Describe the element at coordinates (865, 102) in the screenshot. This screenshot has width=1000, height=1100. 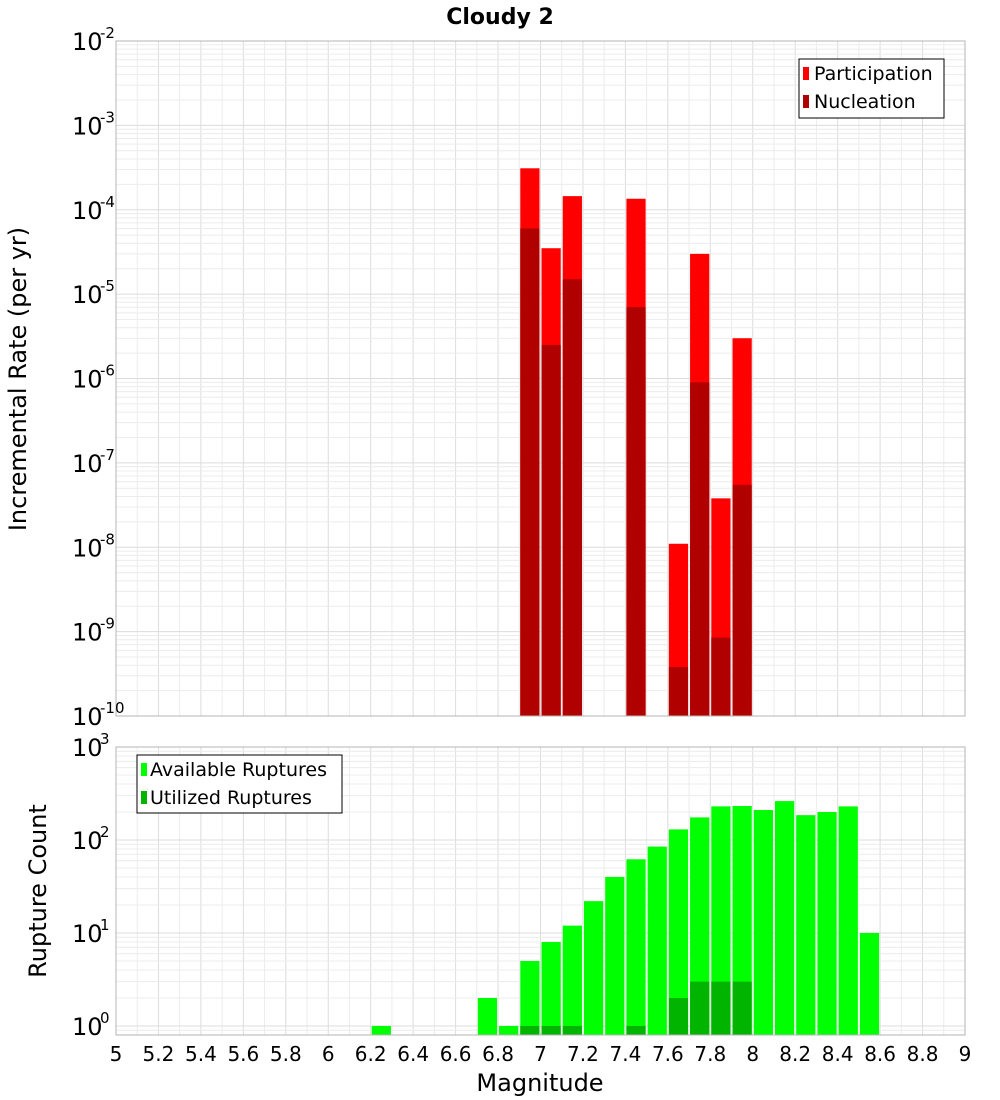
I see `legend-label-nucleation: Nucleation` at that location.